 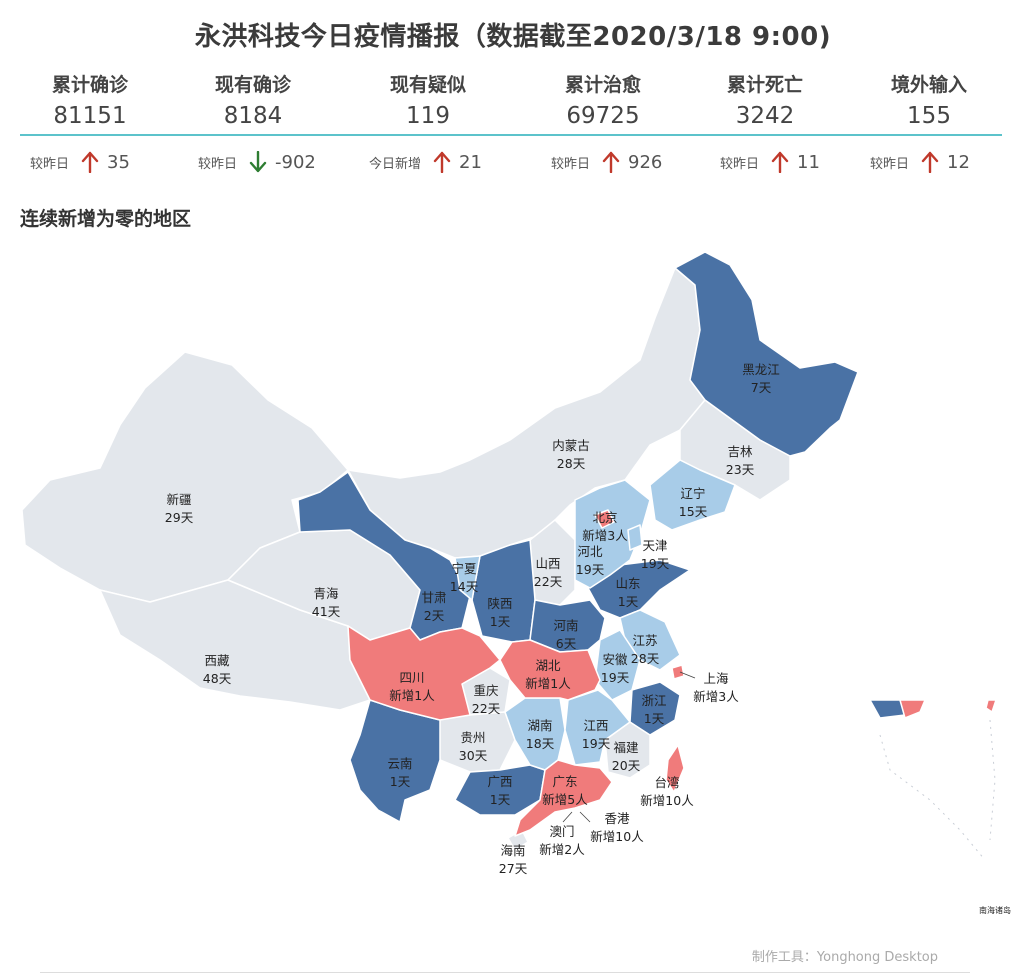 I want to click on region-south-sea-coast, so click(x=912, y=709).